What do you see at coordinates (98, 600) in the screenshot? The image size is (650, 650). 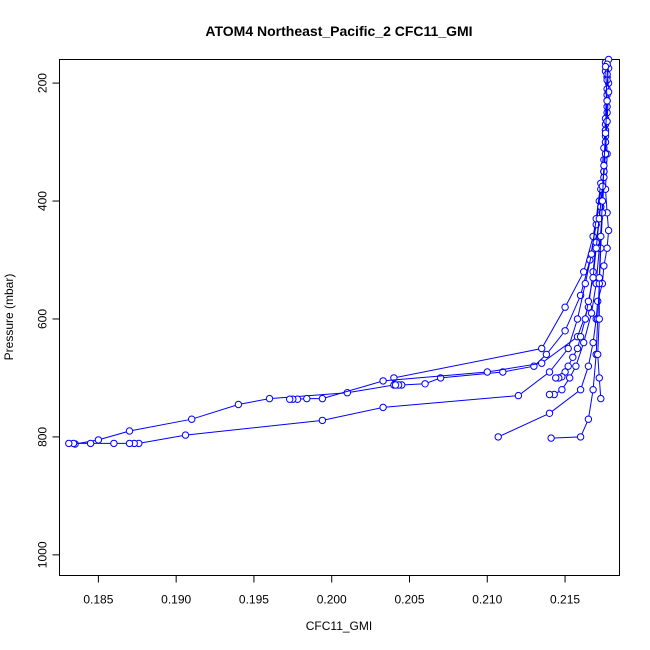 I see `x-tick-label: 0.185` at bounding box center [98, 600].